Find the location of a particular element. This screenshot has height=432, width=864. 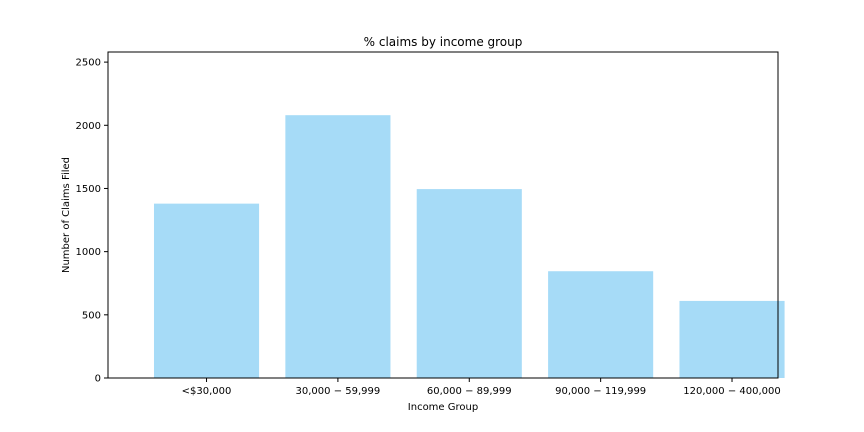

x-tick-label-2: 60,000 − 89,999 is located at coordinates (469, 391).